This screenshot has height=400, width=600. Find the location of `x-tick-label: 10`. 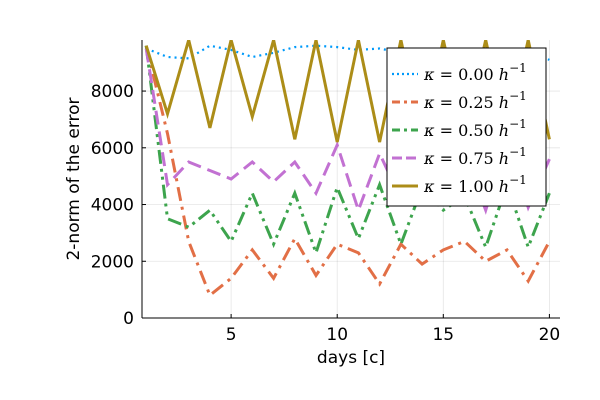

x-tick-label: 10 is located at coordinates (337, 335).